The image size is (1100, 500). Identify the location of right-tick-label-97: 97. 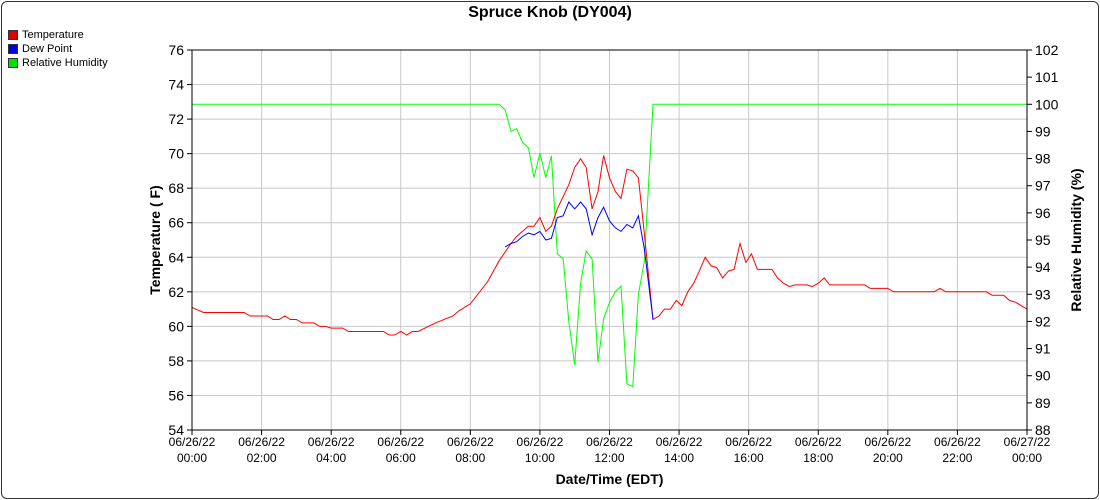
(1043, 186).